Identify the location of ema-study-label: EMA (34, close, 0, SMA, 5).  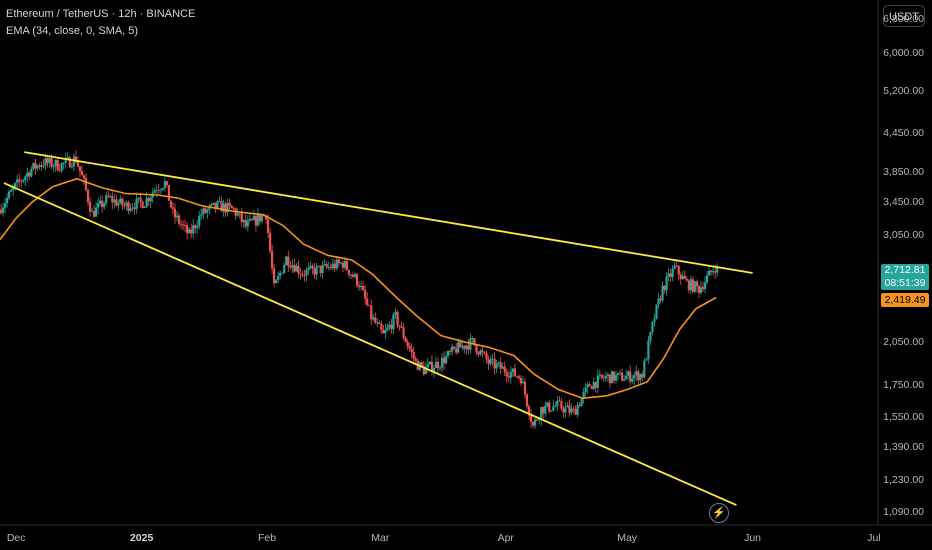
(72, 31).